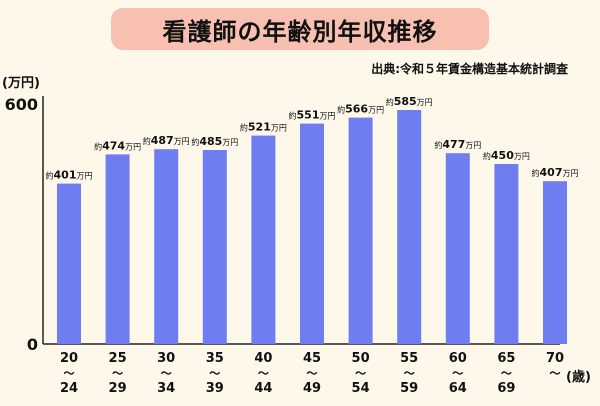 This screenshot has height=406, width=600. I want to click on source-note: 出典:令和５年賃金構造基本統計調査, so click(469, 69).